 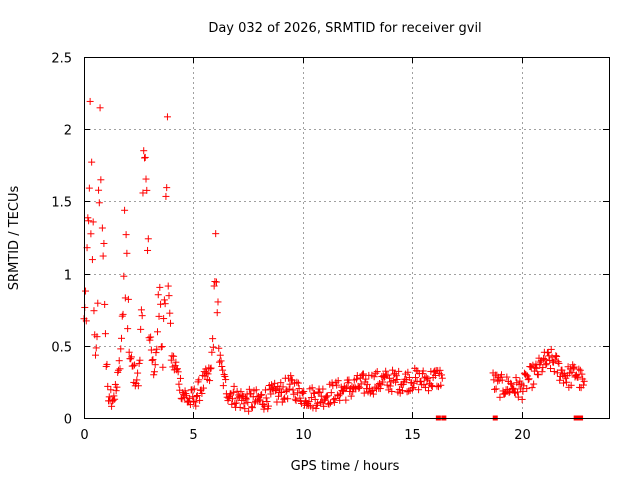 I want to click on x-tick-label: 15, so click(x=412, y=435).